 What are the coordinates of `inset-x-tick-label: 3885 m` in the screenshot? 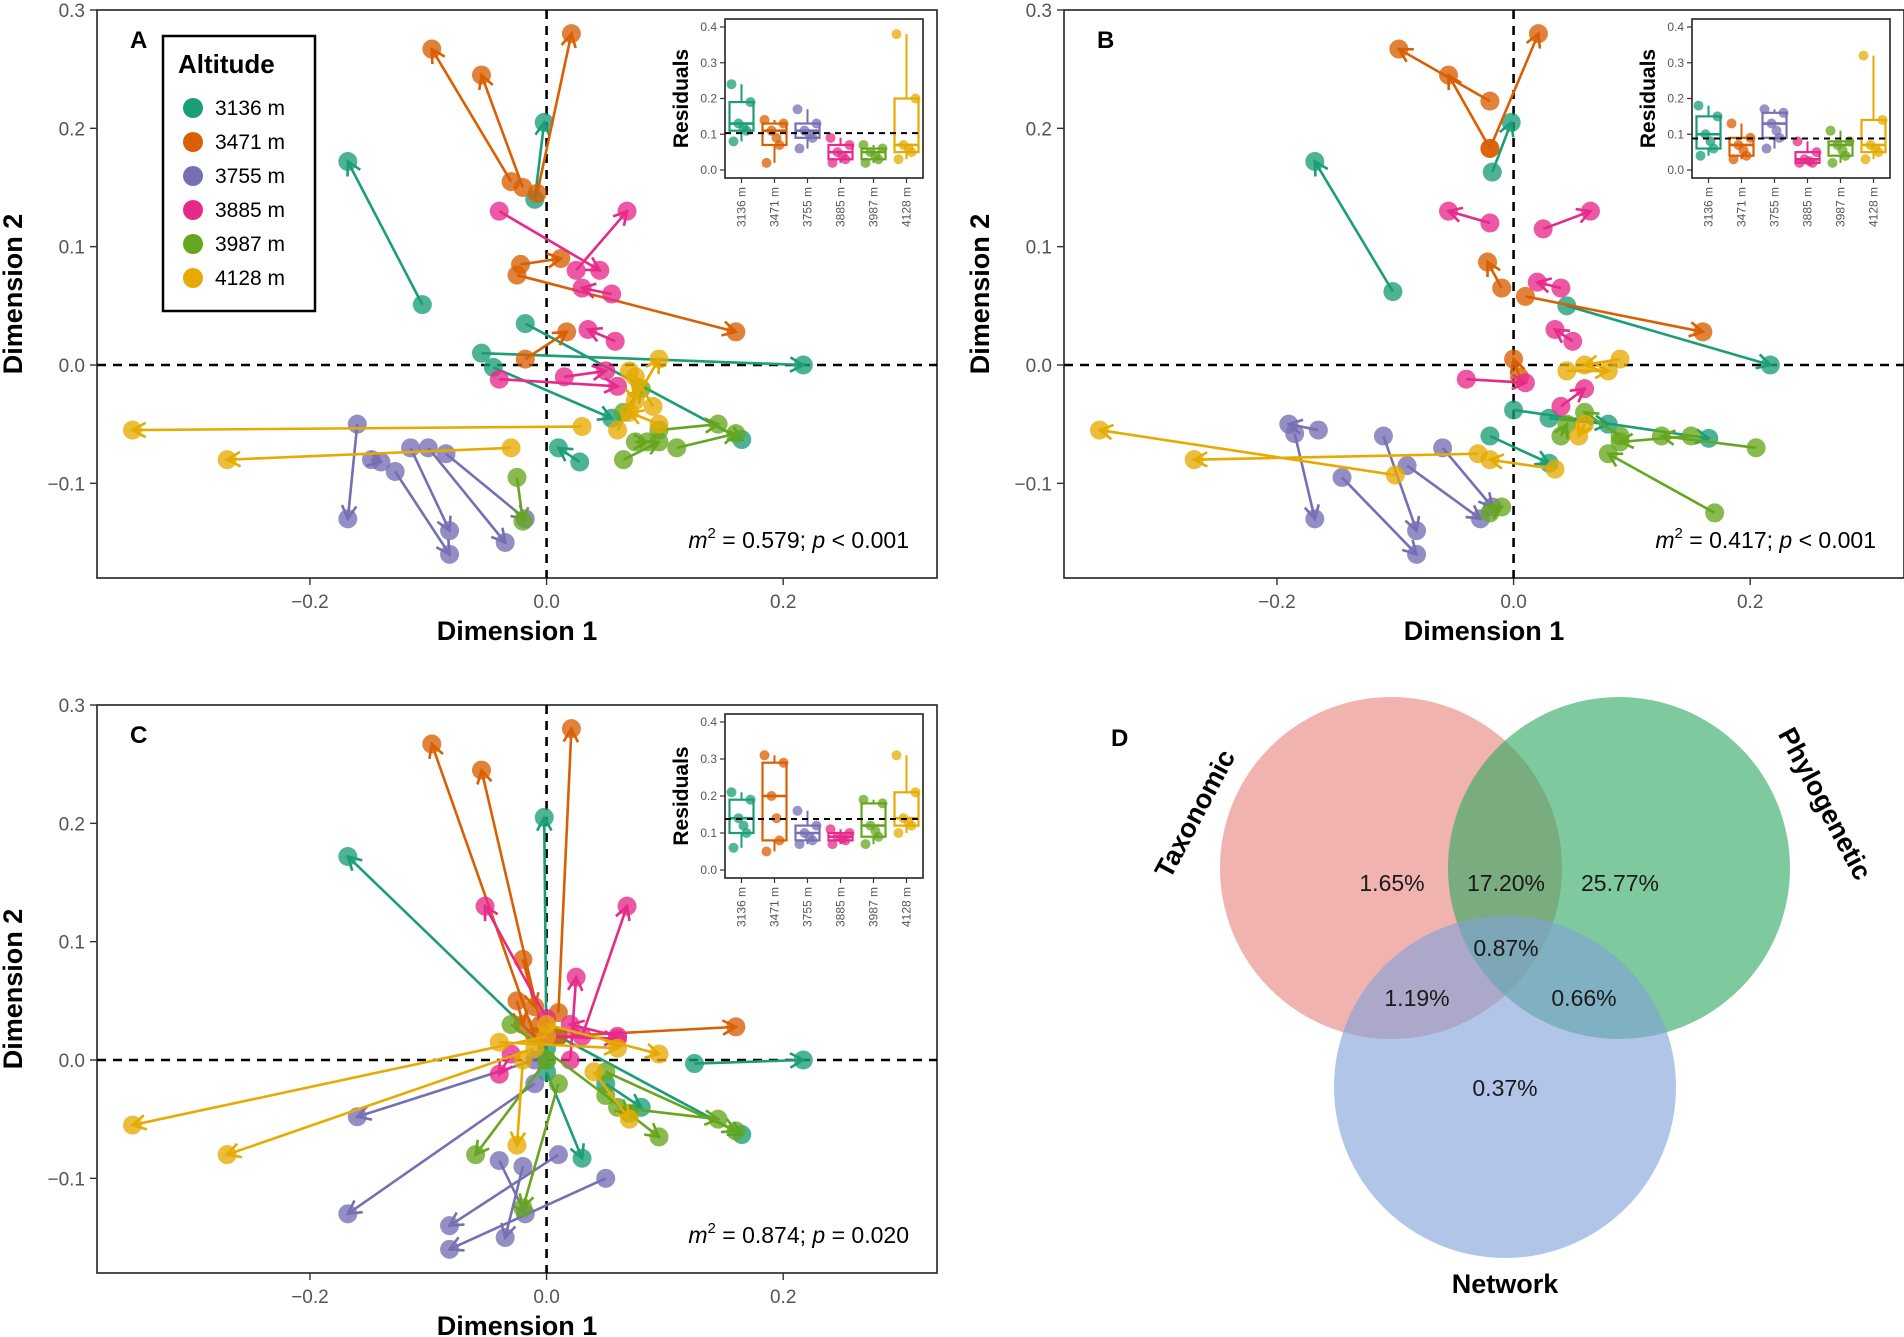 It's located at (1808, 207).